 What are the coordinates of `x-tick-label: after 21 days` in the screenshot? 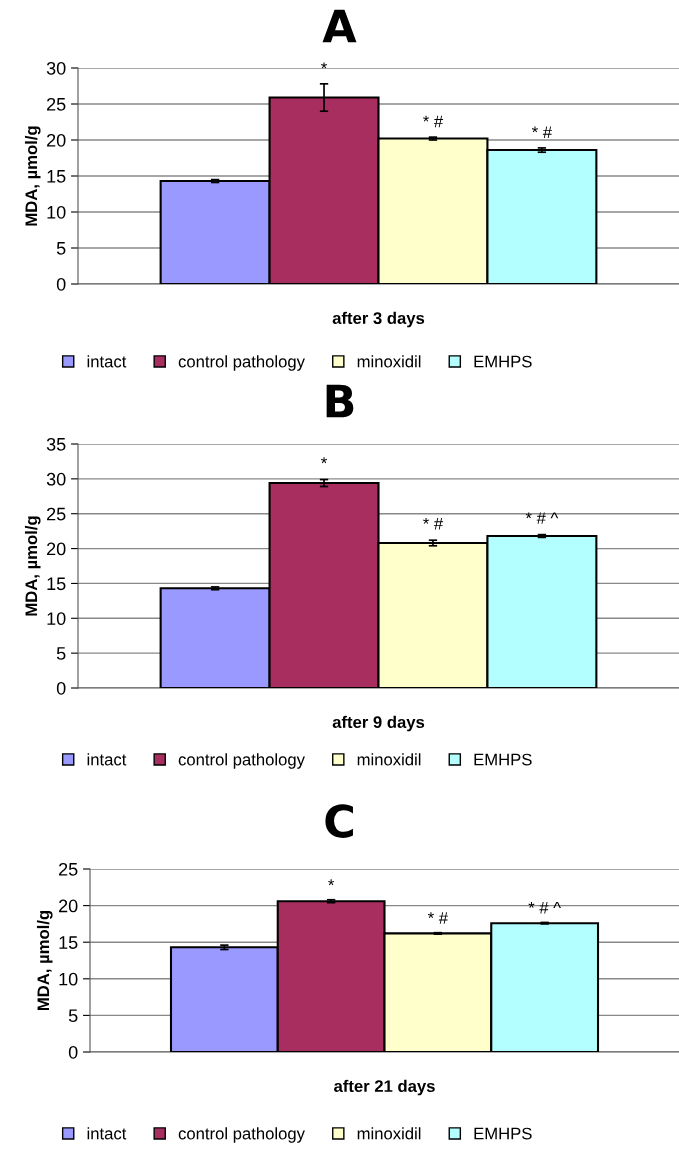 It's located at (384, 1087).